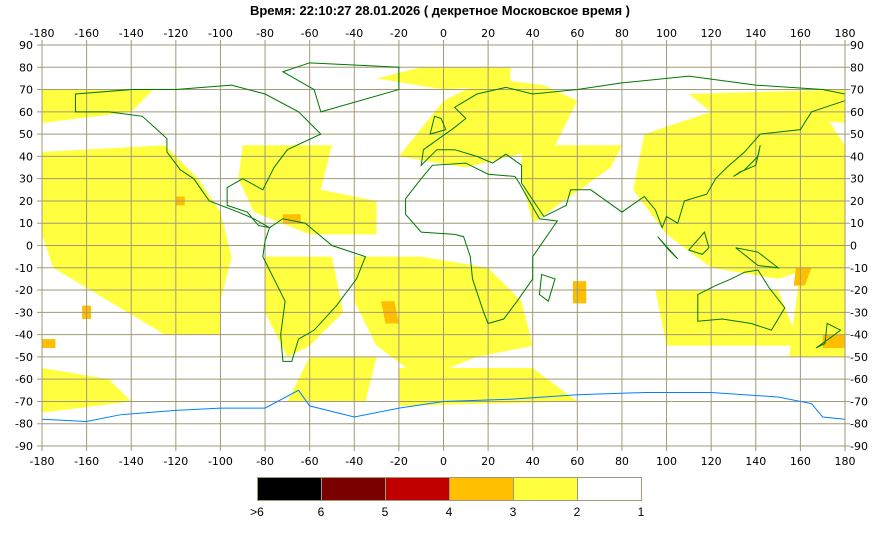 The width and height of the screenshot is (880, 550). What do you see at coordinates (24, 312) in the screenshot?
I see `lat-tick-label: -30` at bounding box center [24, 312].